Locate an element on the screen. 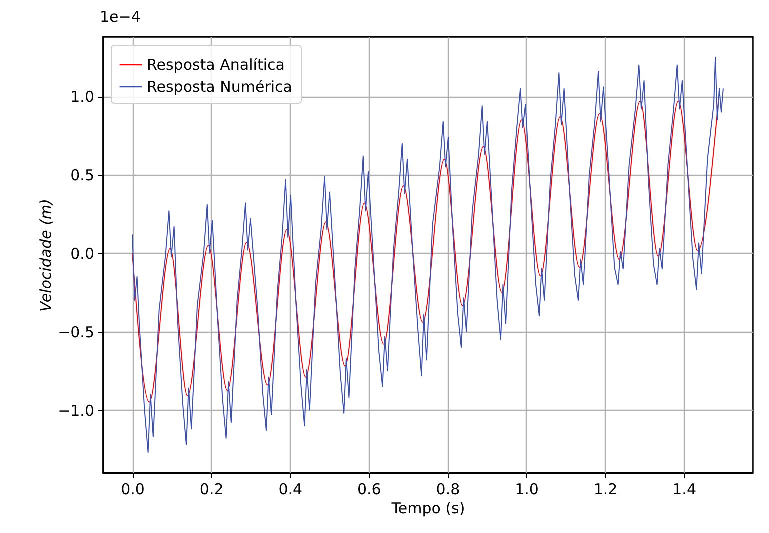  x-tick-label: 0.2 is located at coordinates (212, 489).